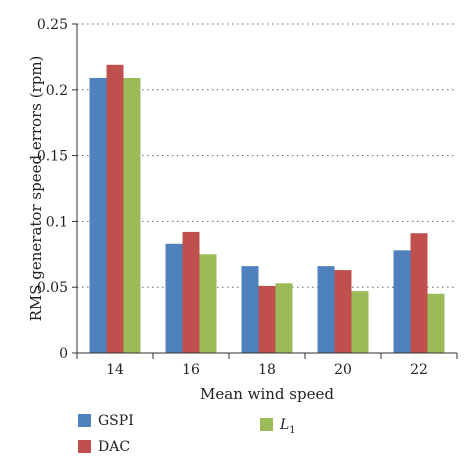 This screenshot has height=474, width=474. I want to click on y-tick-label: 0, so click(63, 354).